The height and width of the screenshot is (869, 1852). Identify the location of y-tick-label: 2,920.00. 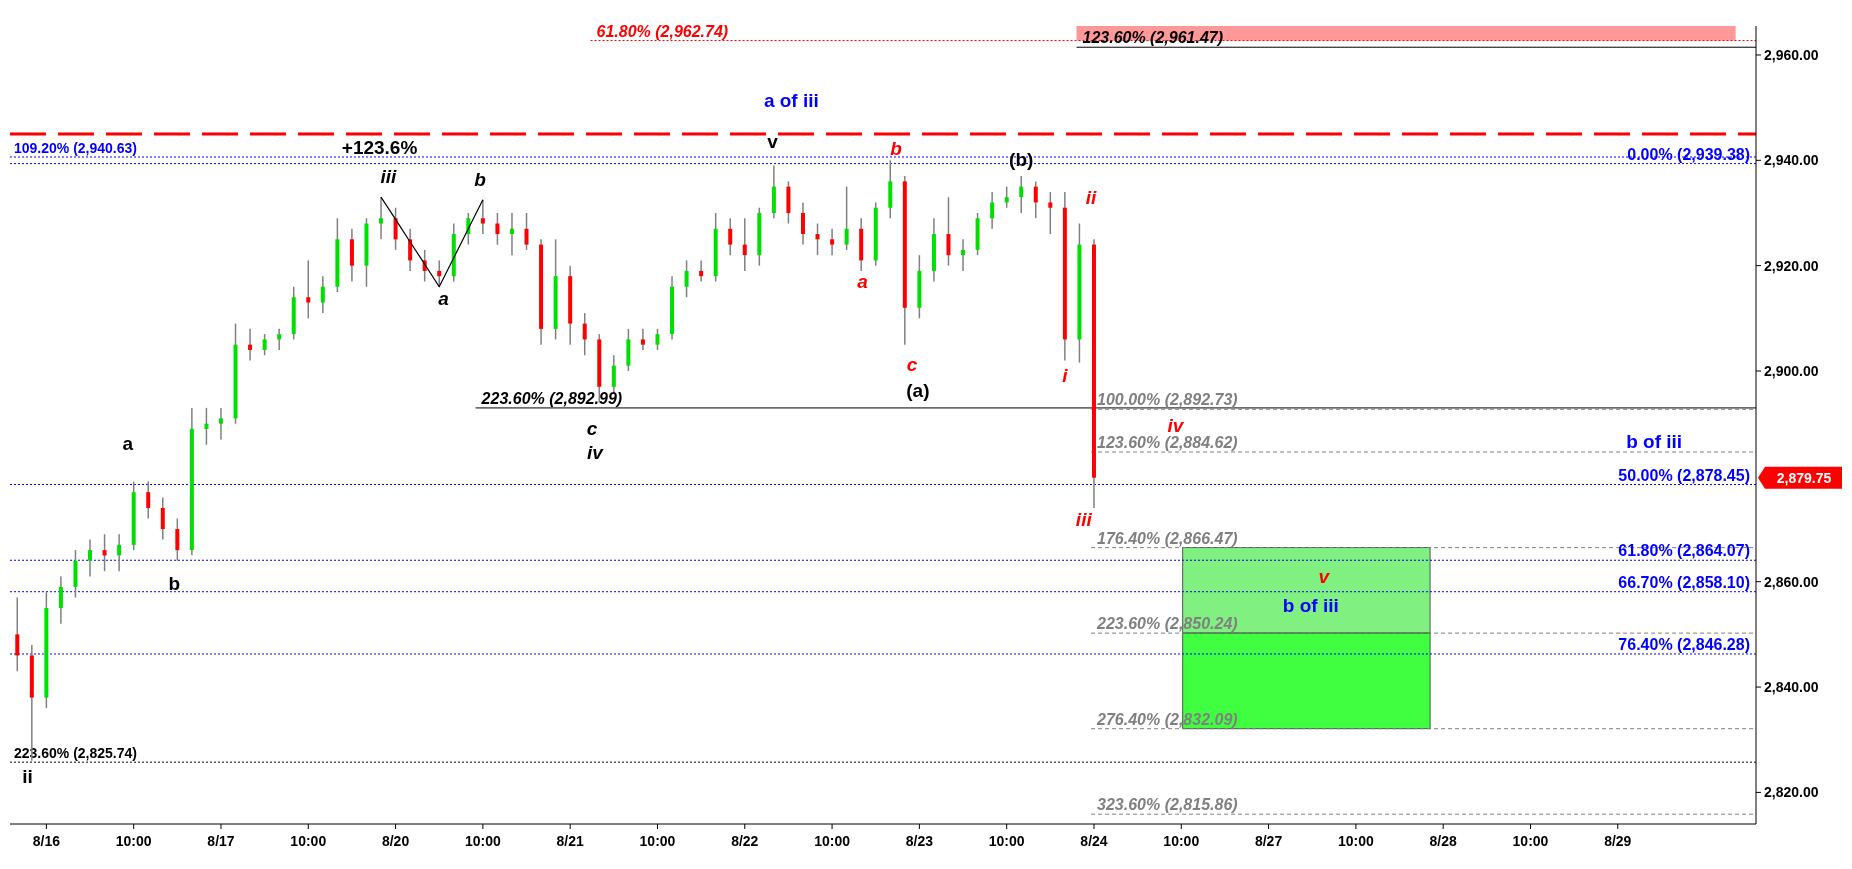
(1791, 265).